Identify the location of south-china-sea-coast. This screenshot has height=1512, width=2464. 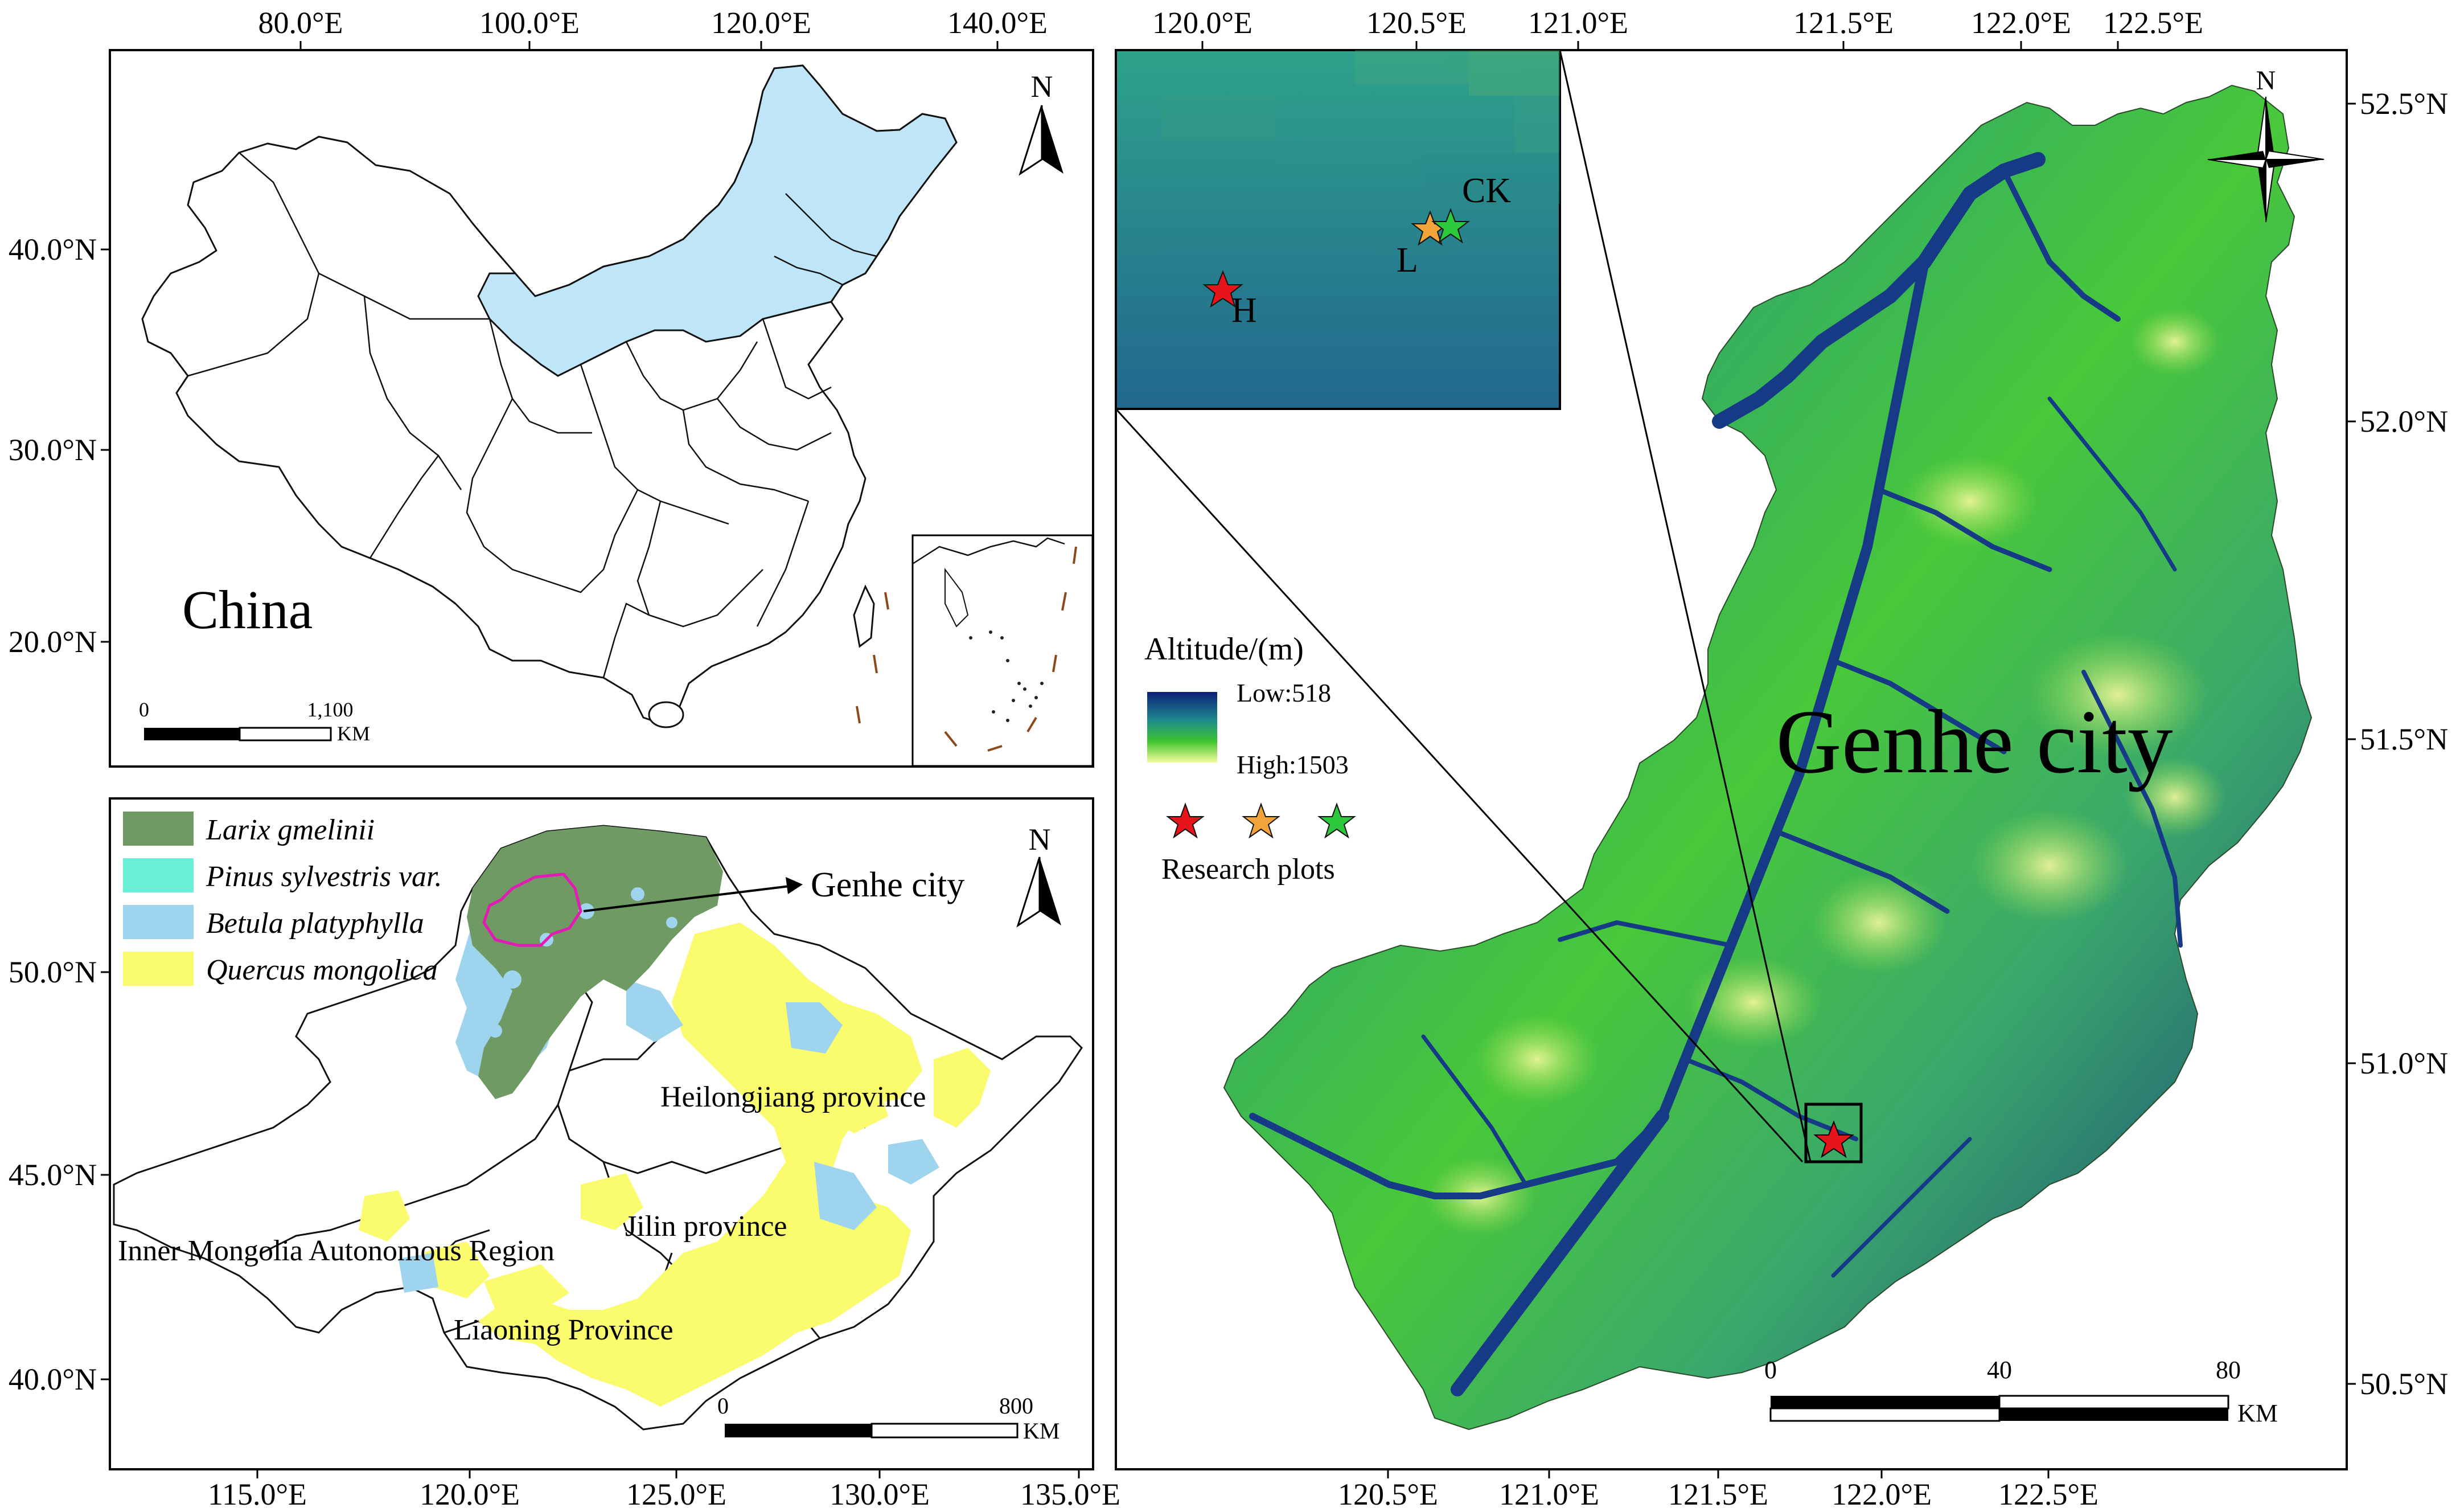
(988, 551).